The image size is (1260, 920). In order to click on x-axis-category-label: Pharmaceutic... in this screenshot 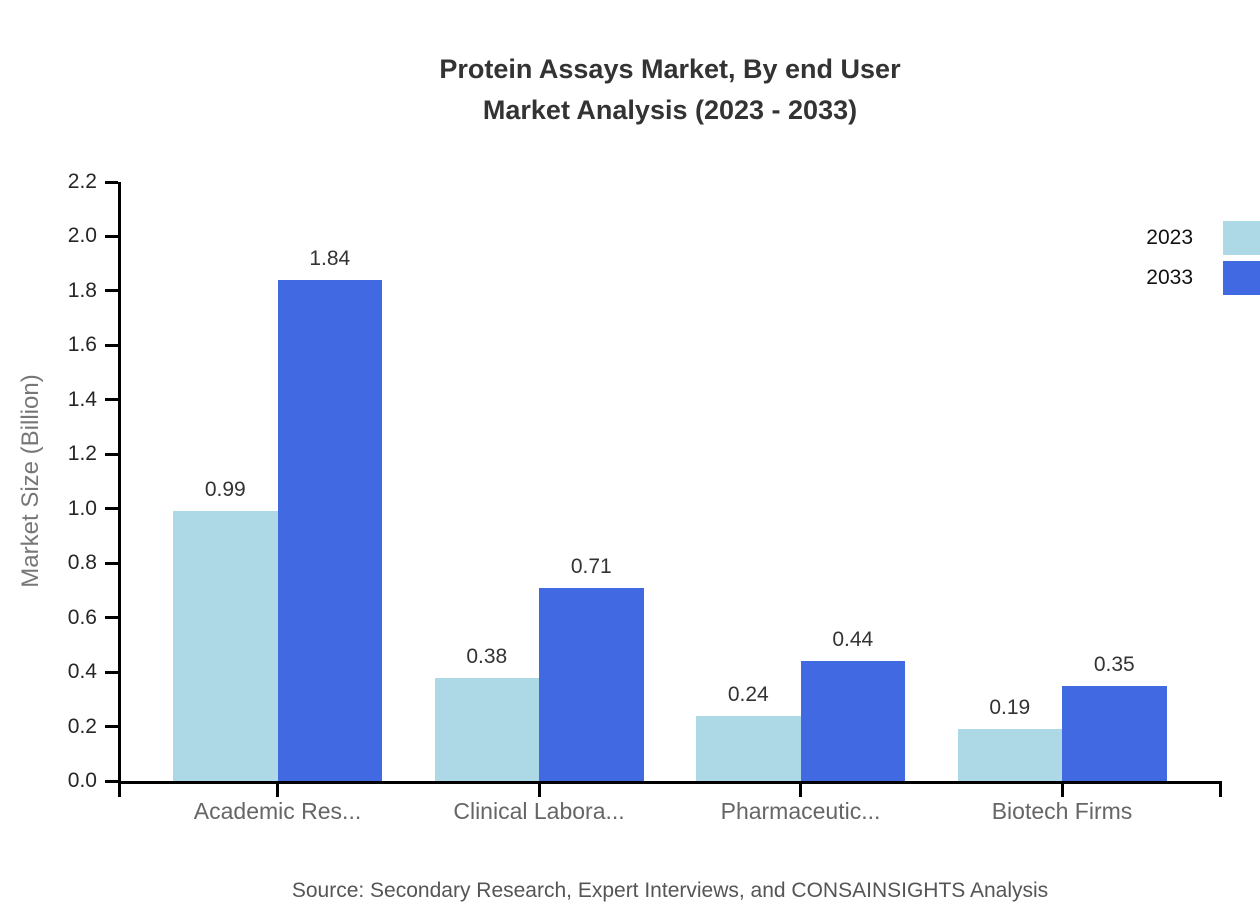, I will do `click(800, 811)`.